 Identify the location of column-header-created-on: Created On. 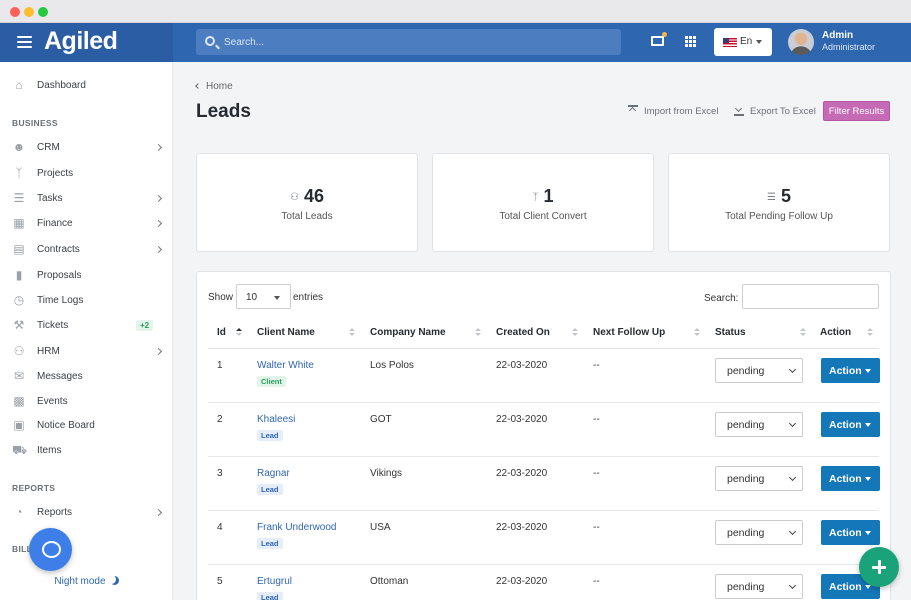
(523, 332).